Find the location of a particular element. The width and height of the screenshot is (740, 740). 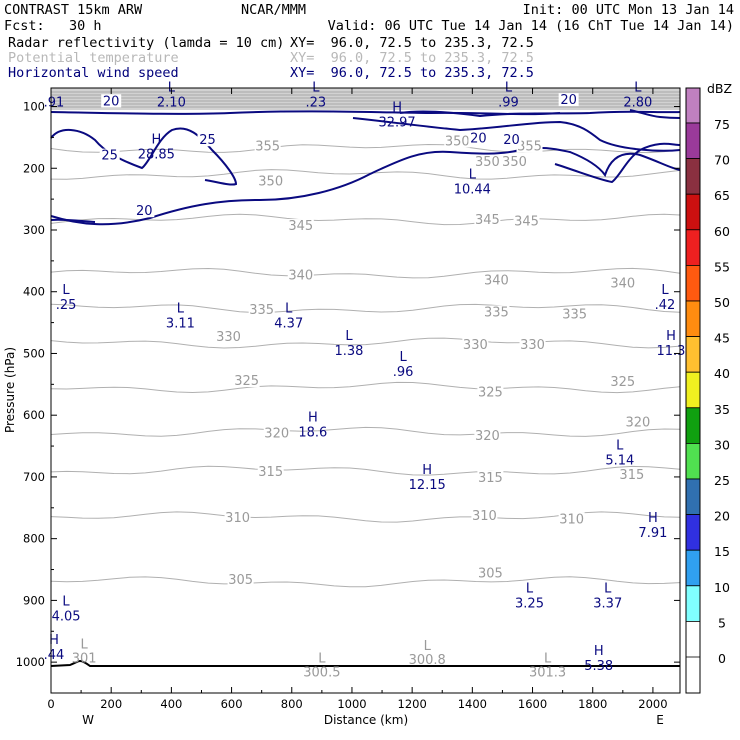

x-tick-label: 600 is located at coordinates (232, 704).